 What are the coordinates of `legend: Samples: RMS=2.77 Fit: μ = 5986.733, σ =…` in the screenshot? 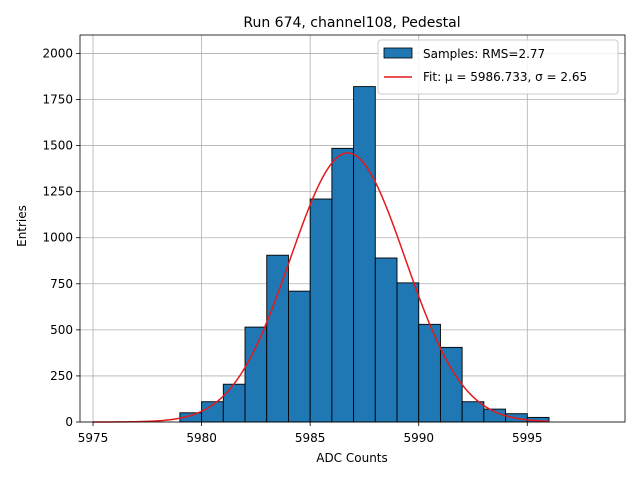 It's located at (498, 67).